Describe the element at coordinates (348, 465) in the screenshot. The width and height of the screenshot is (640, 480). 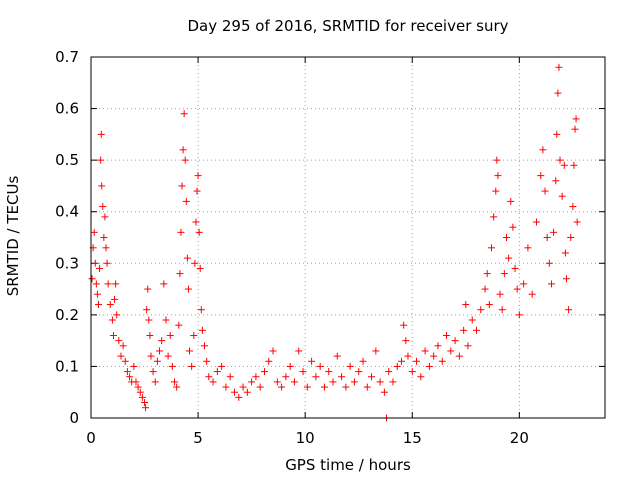
I see `x-axis-title: GPS time / hours` at that location.